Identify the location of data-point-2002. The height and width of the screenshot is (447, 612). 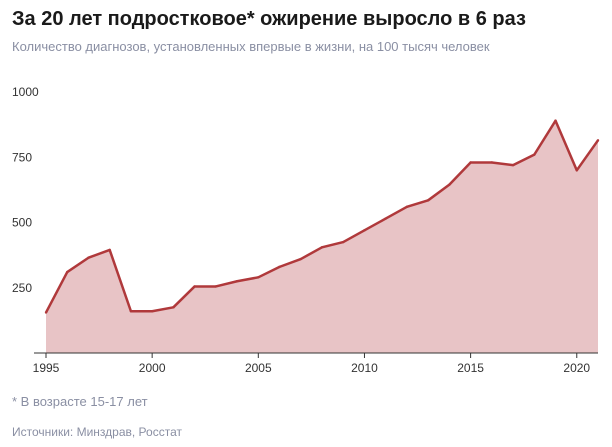
(194, 286).